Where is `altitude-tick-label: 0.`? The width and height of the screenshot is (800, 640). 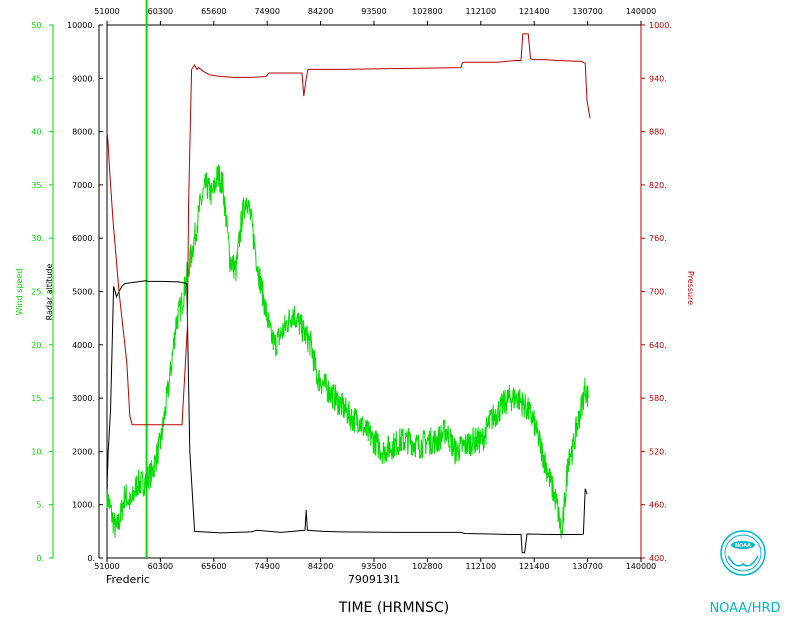
altitude-tick-label: 0. is located at coordinates (91, 558).